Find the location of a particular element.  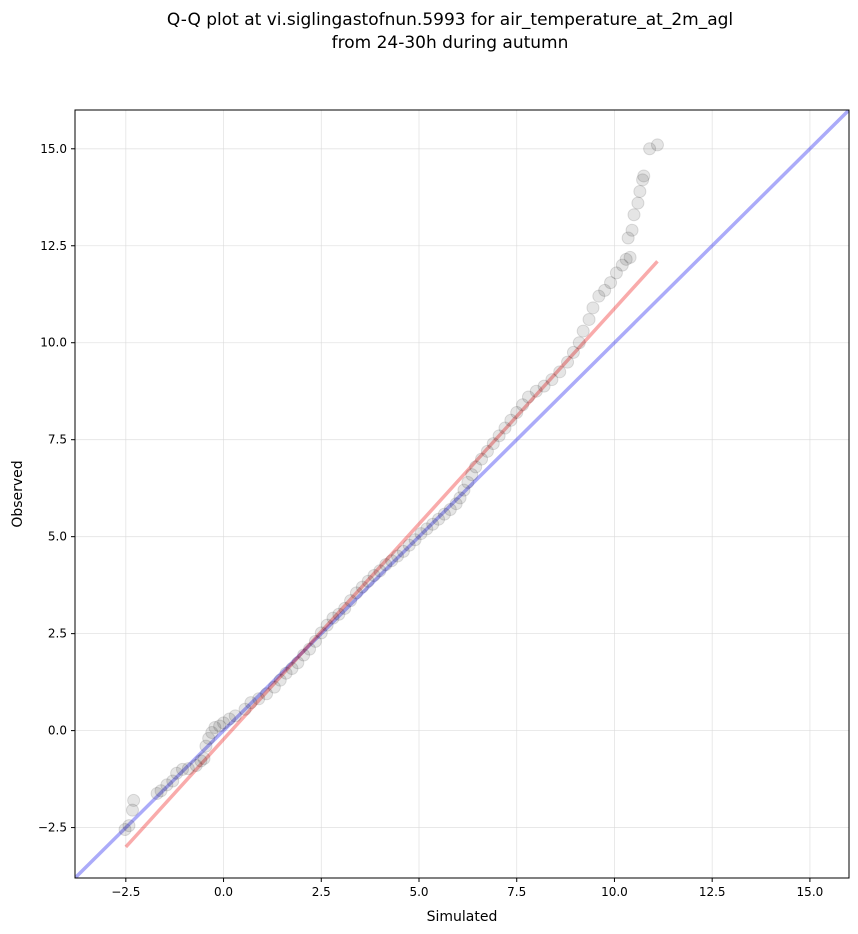

x-tick-label: −2.5 is located at coordinates (125, 892).